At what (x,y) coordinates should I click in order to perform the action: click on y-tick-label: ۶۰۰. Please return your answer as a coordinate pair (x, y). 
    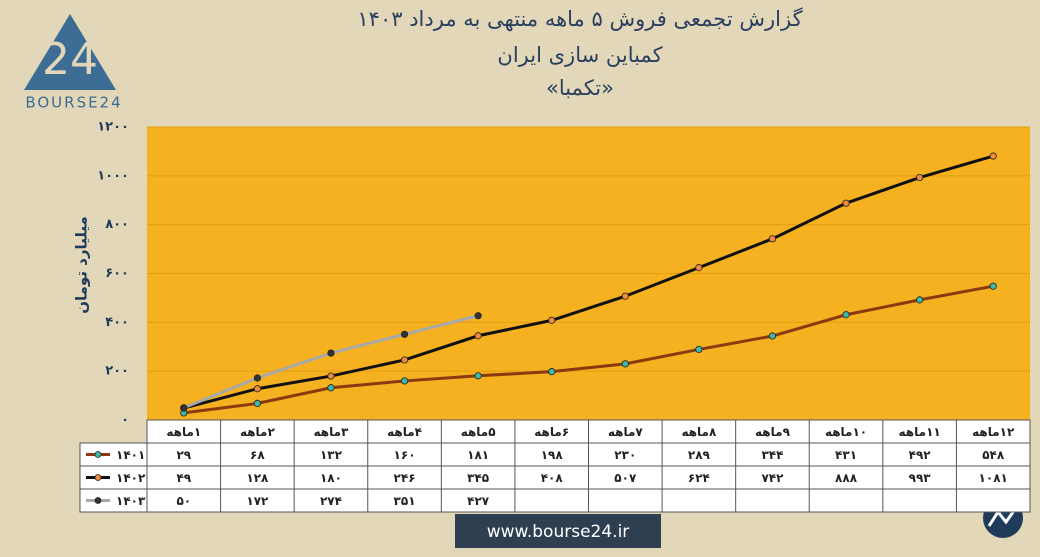
    Looking at the image, I should click on (117, 273).